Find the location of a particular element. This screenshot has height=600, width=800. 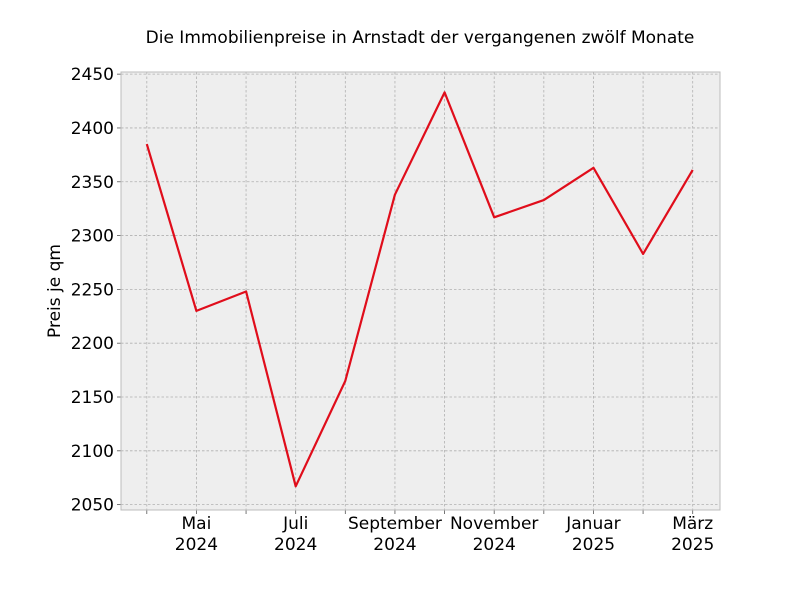

y-tick-label: 2350 is located at coordinates (92, 183).